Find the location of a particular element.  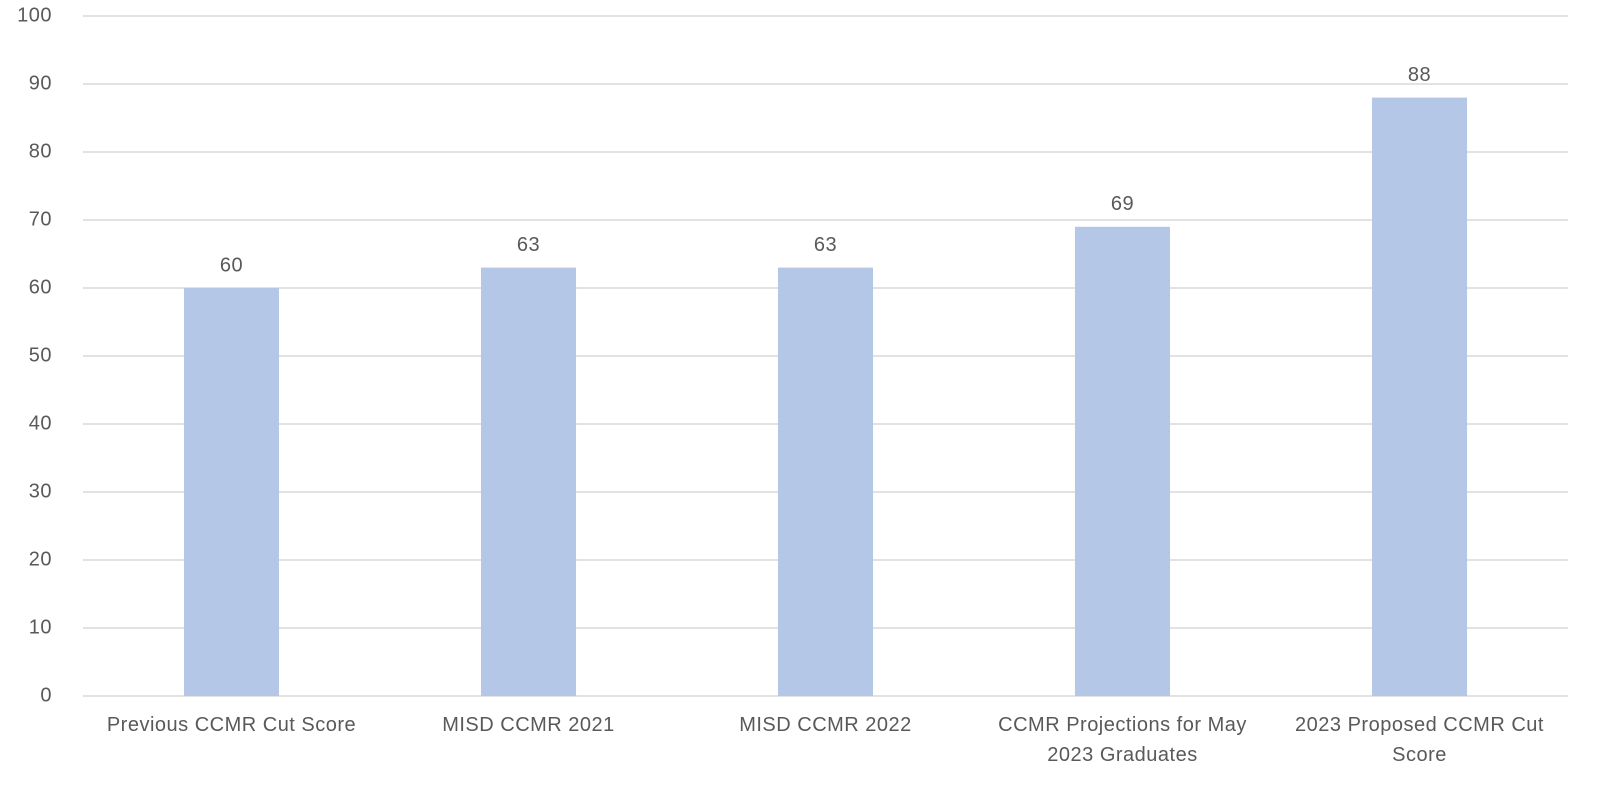

y-tick-label: 50 is located at coordinates (40, 355).